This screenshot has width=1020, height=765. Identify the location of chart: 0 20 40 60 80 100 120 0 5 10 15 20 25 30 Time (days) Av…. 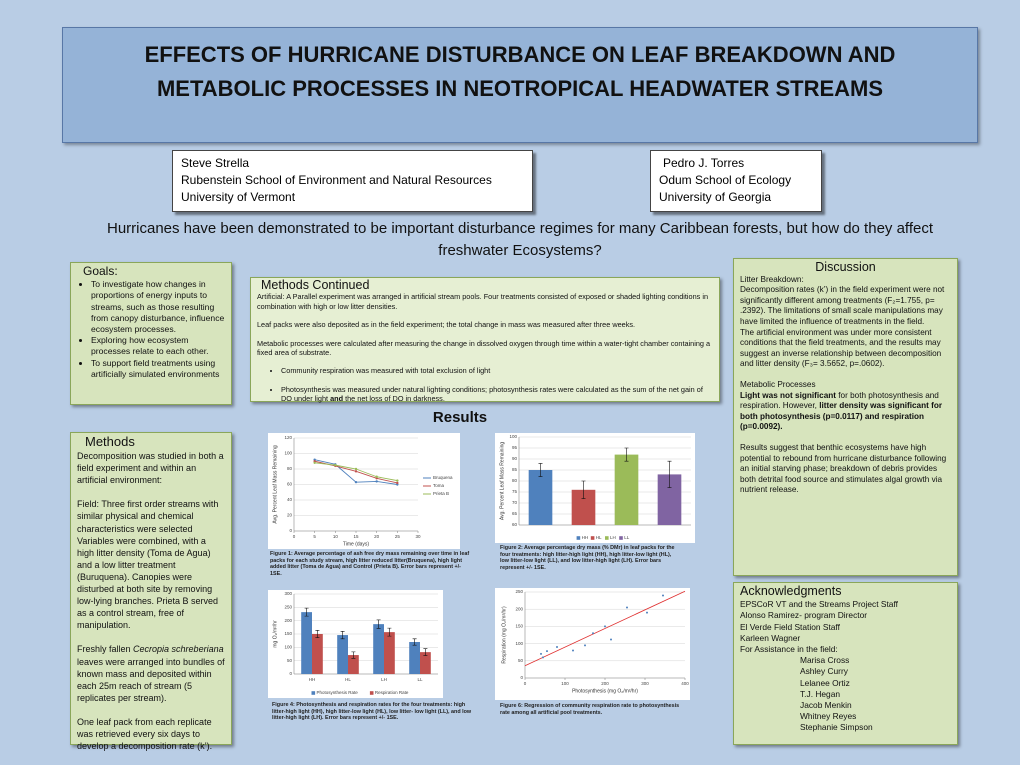
(364, 491).